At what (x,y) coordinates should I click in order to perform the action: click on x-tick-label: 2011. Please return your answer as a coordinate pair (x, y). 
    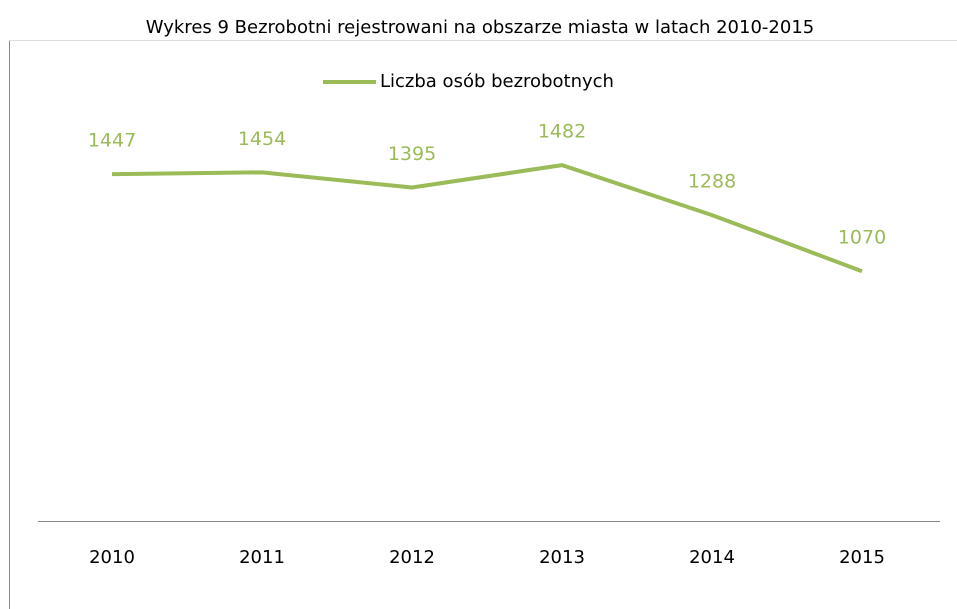
    Looking at the image, I should click on (262, 557).